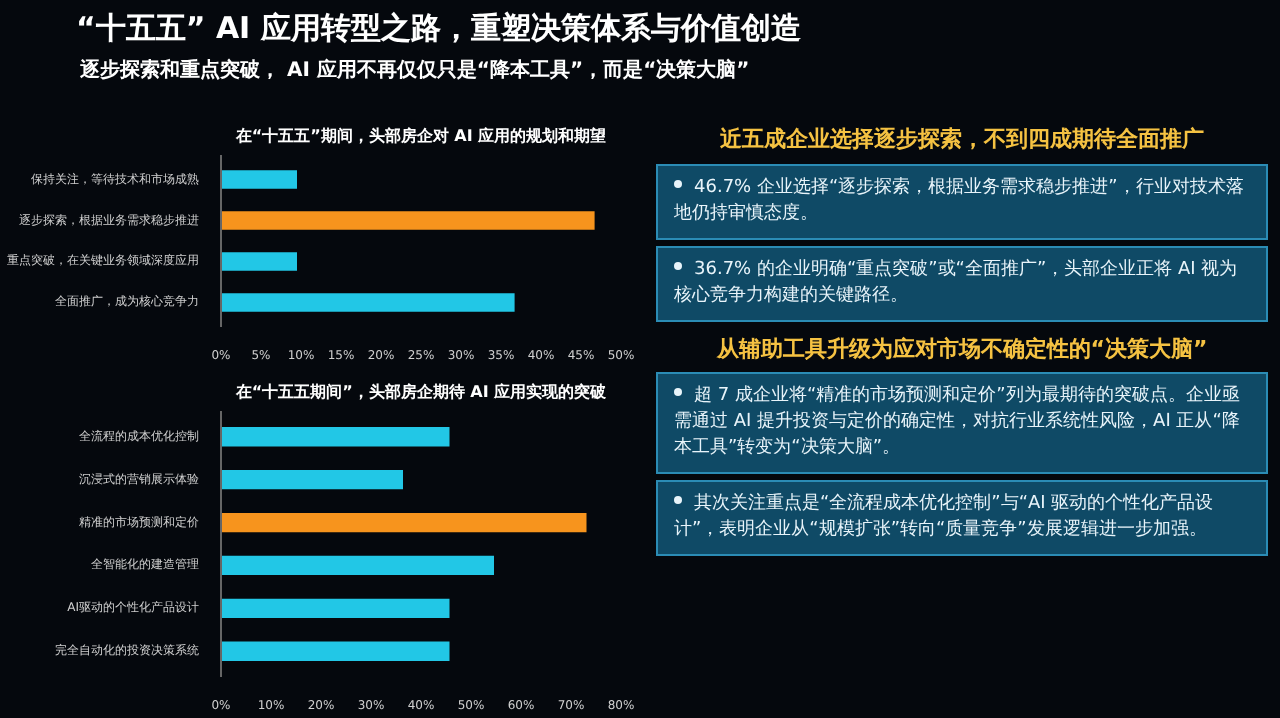 This screenshot has height=718, width=1280. Describe the element at coordinates (437, 29) in the screenshot. I see `text: “十五五” AI 应用转型之路，重塑决策体系与价值创造` at that location.